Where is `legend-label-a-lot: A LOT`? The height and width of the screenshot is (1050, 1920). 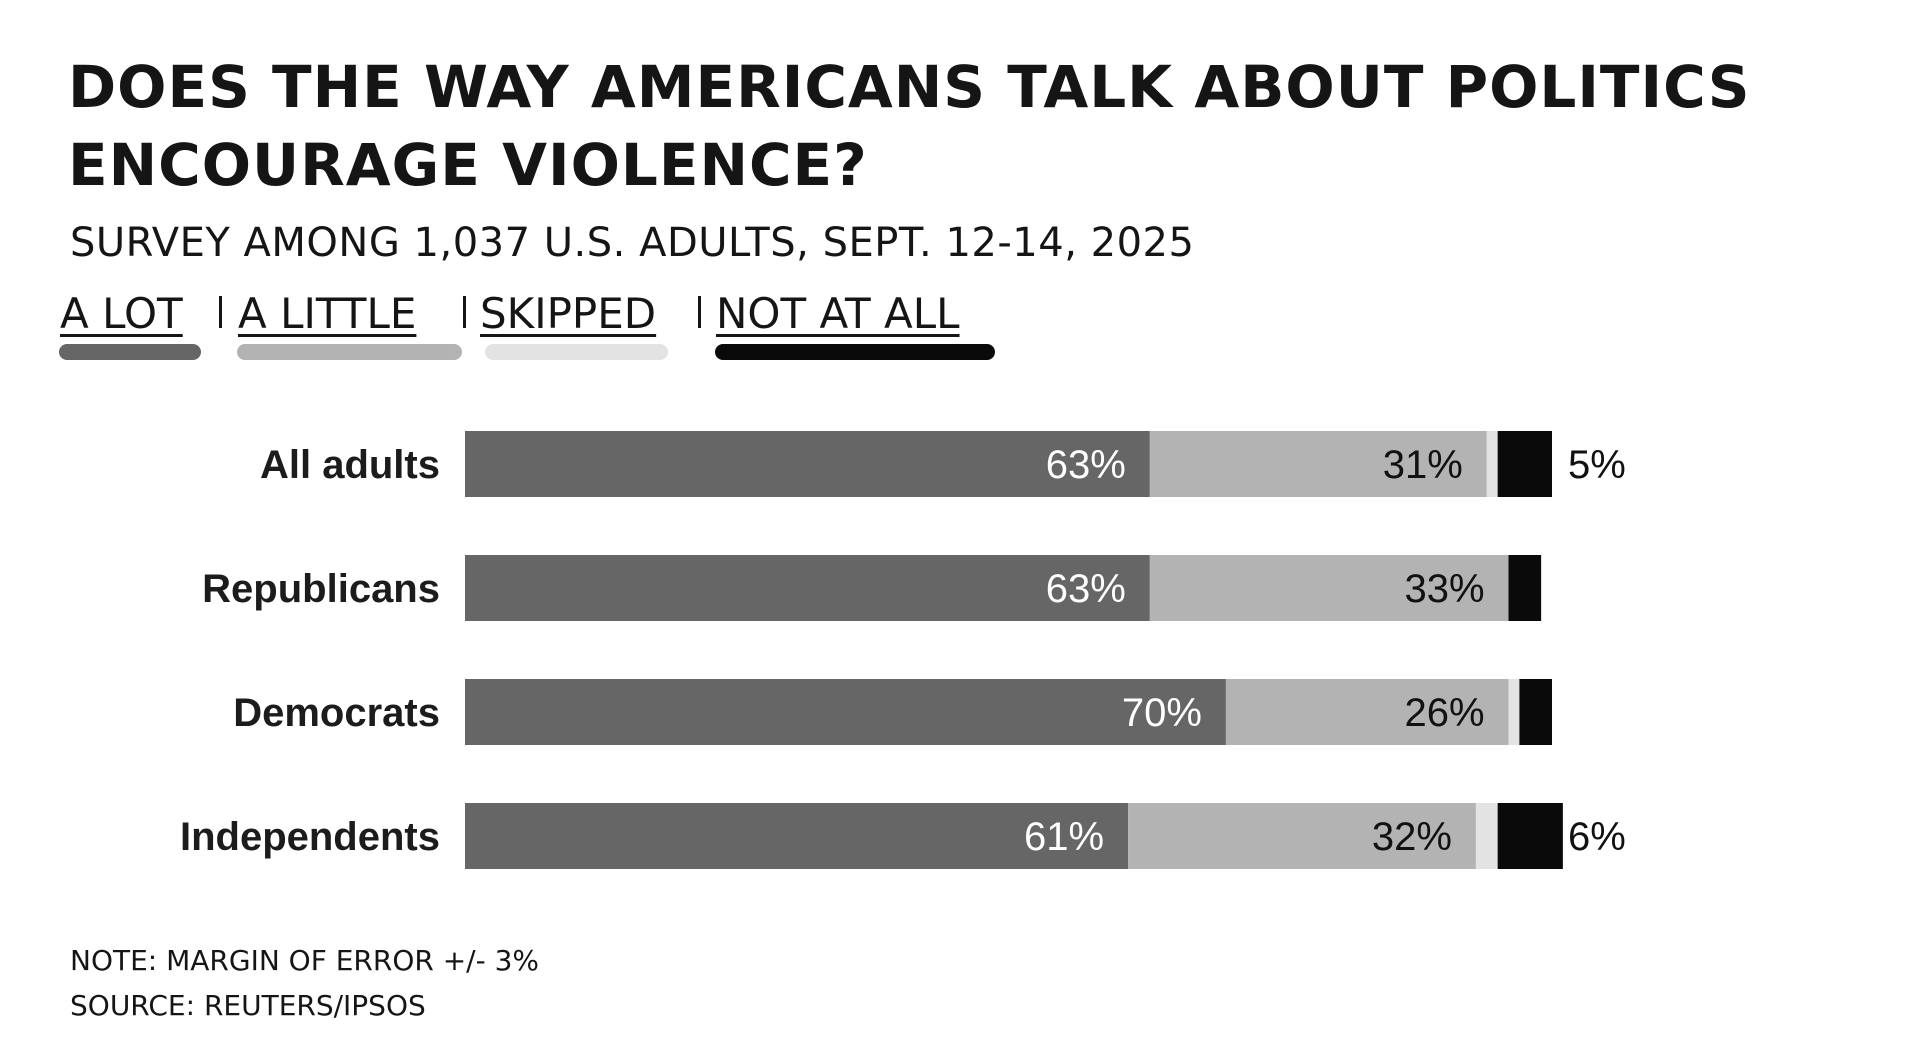 legend-label-a-lot: A LOT is located at coordinates (121, 313).